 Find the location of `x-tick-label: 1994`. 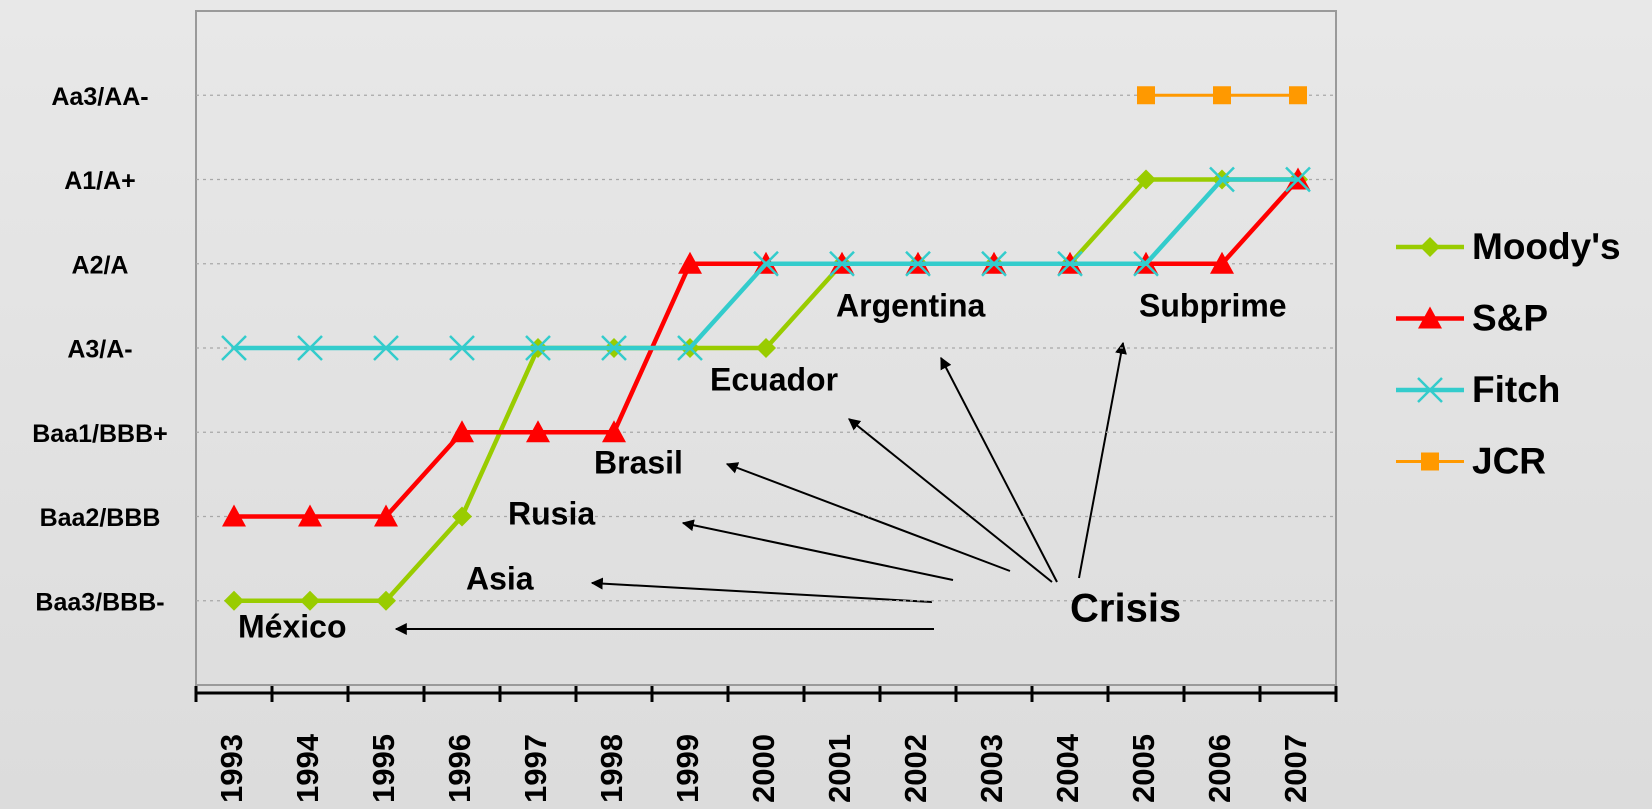

x-tick-label: 1994 is located at coordinates (307, 768).